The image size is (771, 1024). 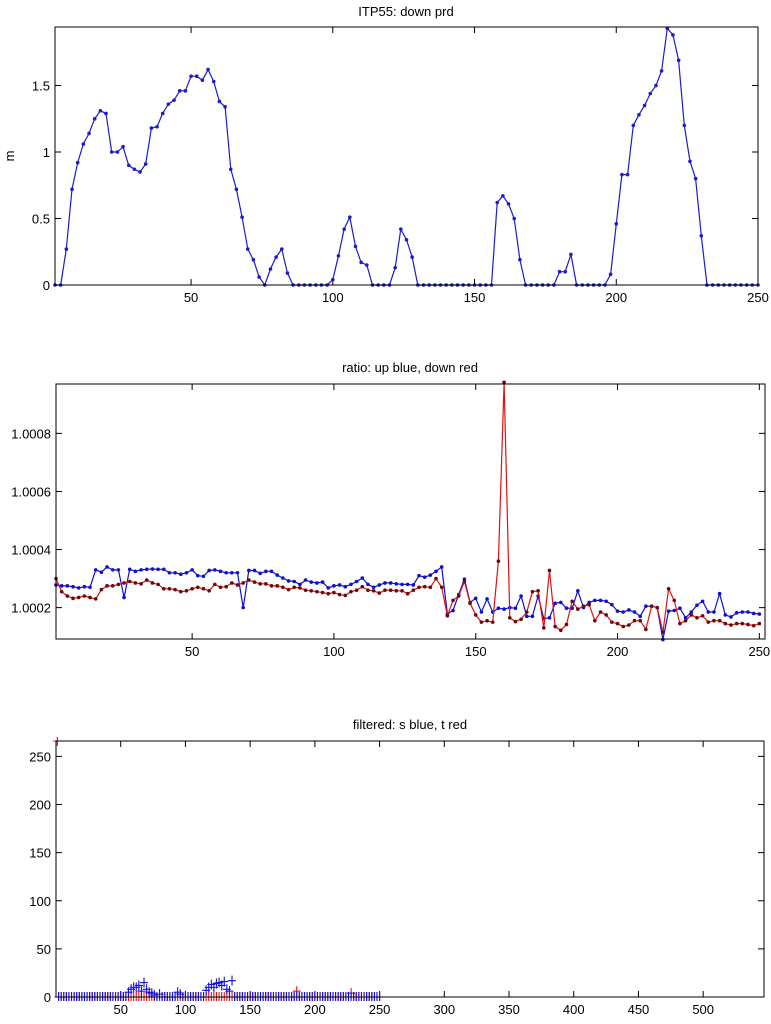 What do you see at coordinates (574, 1009) in the screenshot?
I see `x-tick-label: 400` at bounding box center [574, 1009].